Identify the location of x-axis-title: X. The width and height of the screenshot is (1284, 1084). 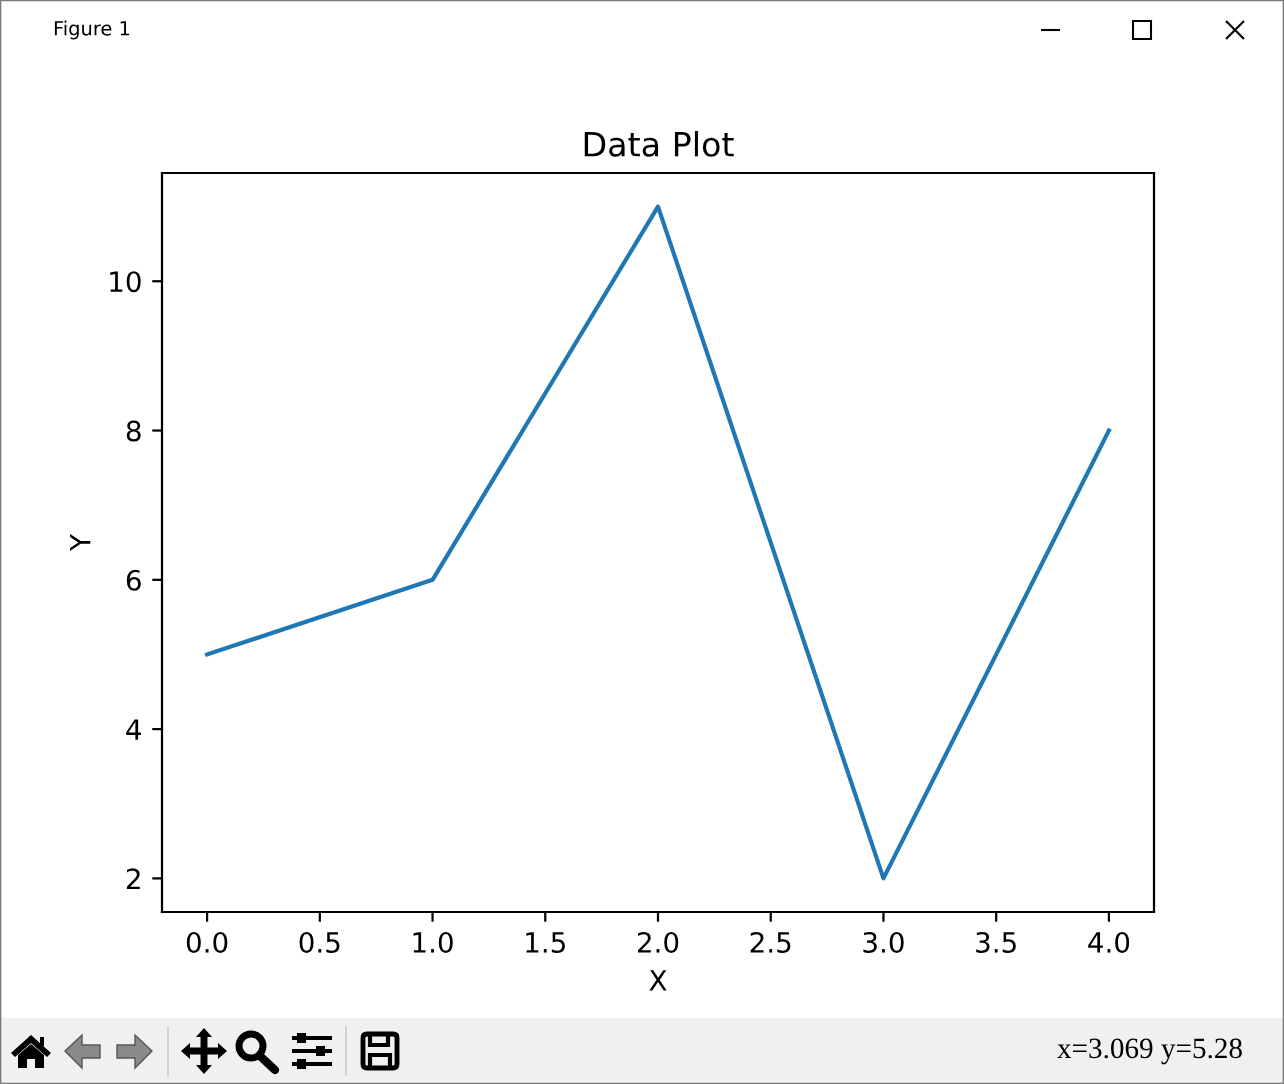
(658, 980).